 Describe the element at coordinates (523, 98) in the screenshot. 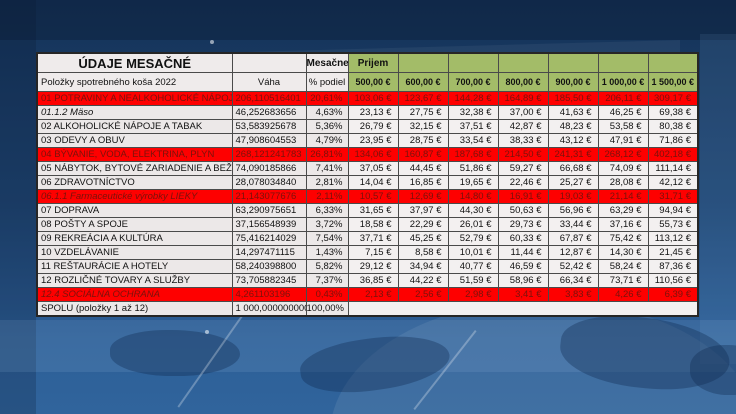

I see `cell-amount: 164,89 €` at that location.